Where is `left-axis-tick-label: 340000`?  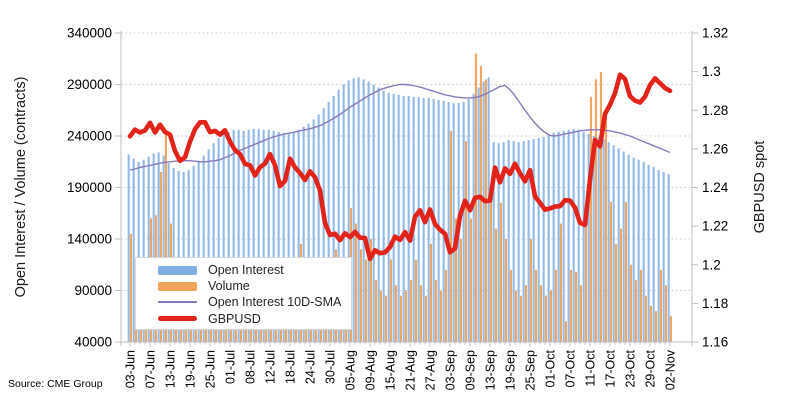
left-axis-tick-label: 340000 is located at coordinates (89, 33).